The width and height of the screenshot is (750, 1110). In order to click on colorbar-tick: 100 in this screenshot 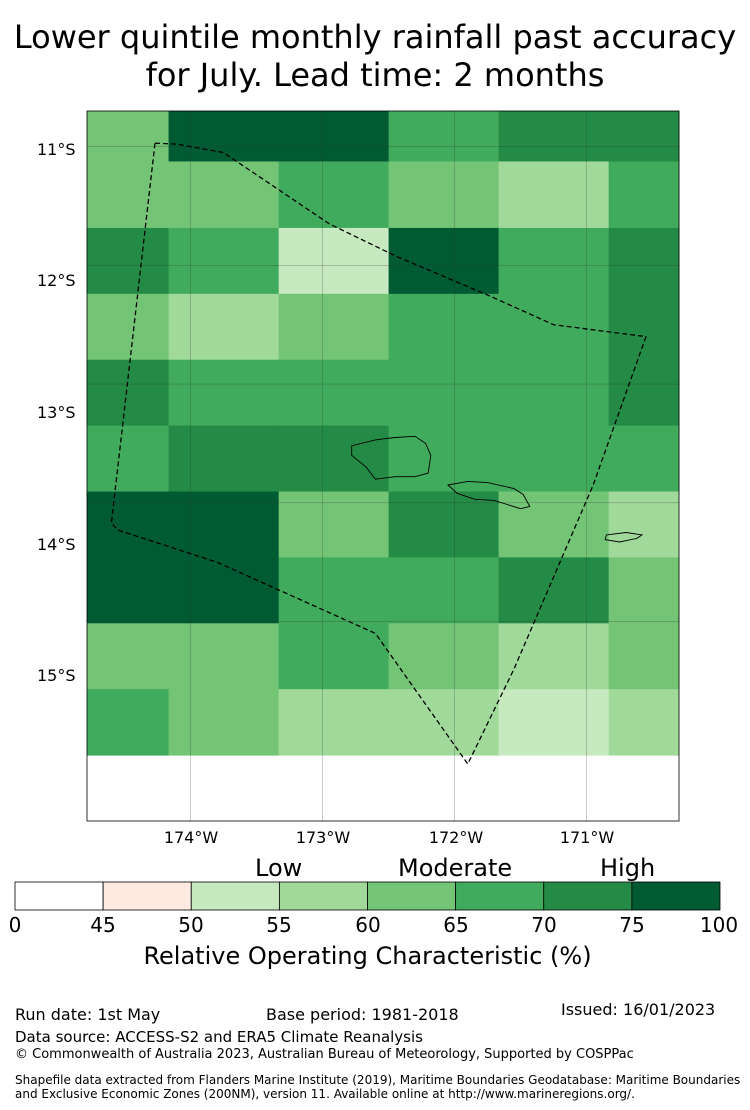, I will do `click(719, 925)`.